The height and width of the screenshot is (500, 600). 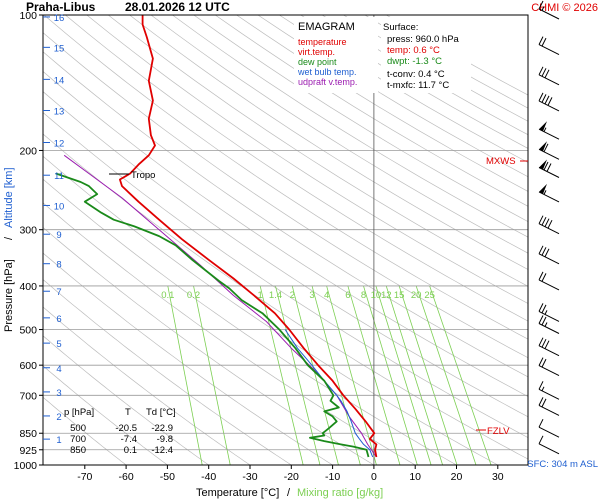 I want to click on temperature-tick-label: 30, so click(x=498, y=477).